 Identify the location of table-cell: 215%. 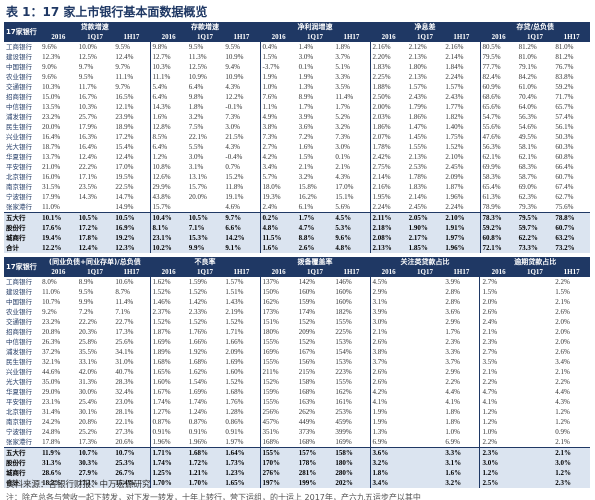
(307, 372).